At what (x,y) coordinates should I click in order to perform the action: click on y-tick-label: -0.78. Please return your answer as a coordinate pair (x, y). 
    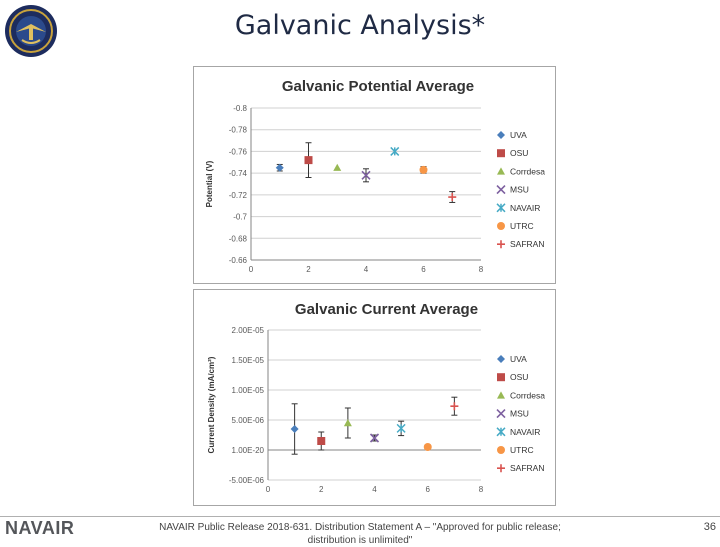
    Looking at the image, I should click on (238, 130).